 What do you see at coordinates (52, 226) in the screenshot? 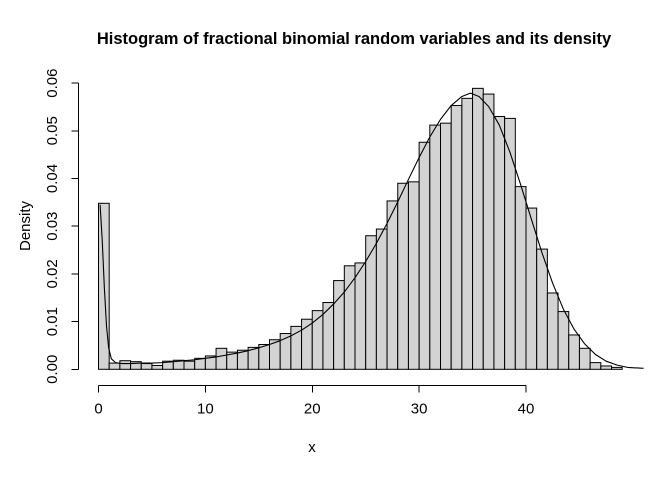
I see `y-axis-tick-label: 0.03` at bounding box center [52, 226].